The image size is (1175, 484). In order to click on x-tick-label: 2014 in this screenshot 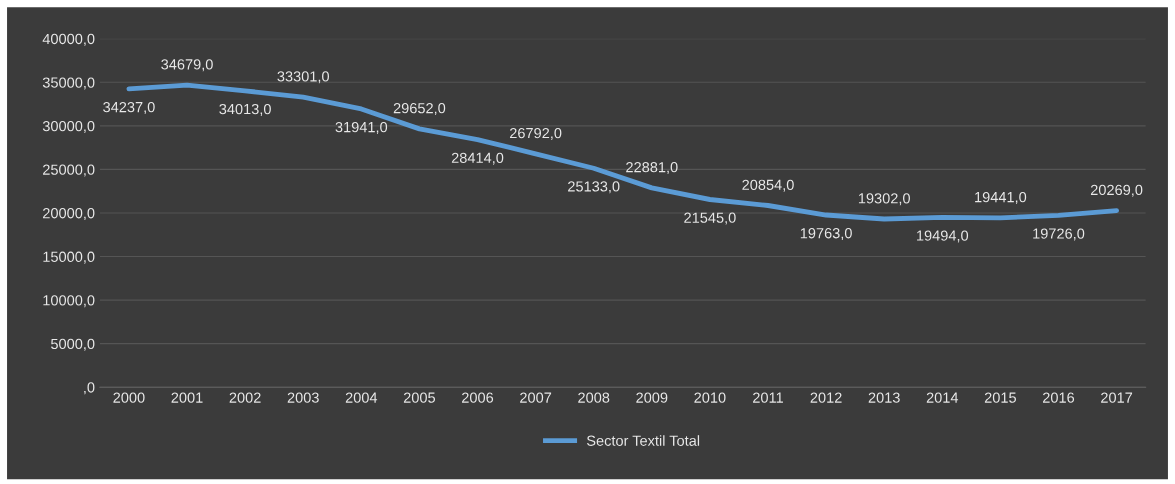, I will do `click(942, 397)`.